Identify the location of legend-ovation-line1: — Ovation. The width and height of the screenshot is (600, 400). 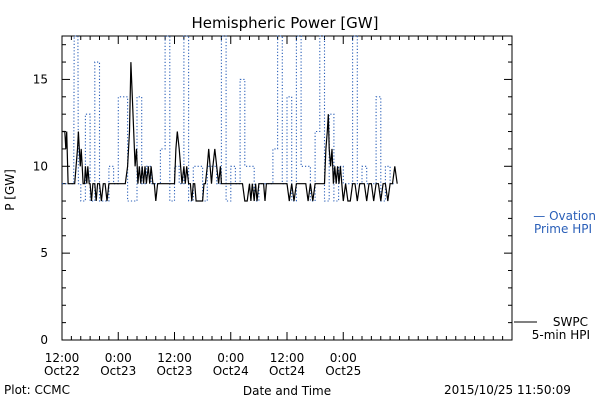
(564, 216).